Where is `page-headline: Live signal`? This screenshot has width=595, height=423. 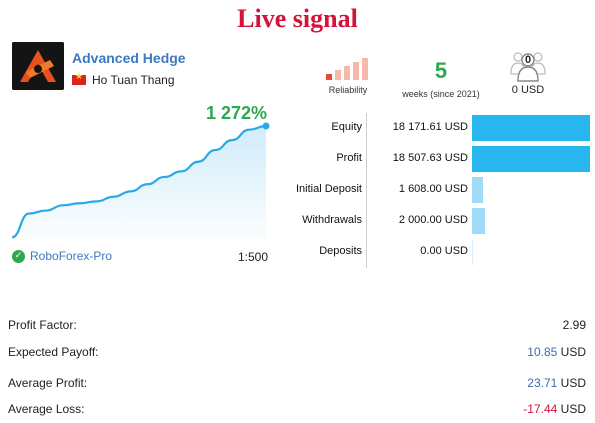 page-headline: Live signal is located at coordinates (297, 18).